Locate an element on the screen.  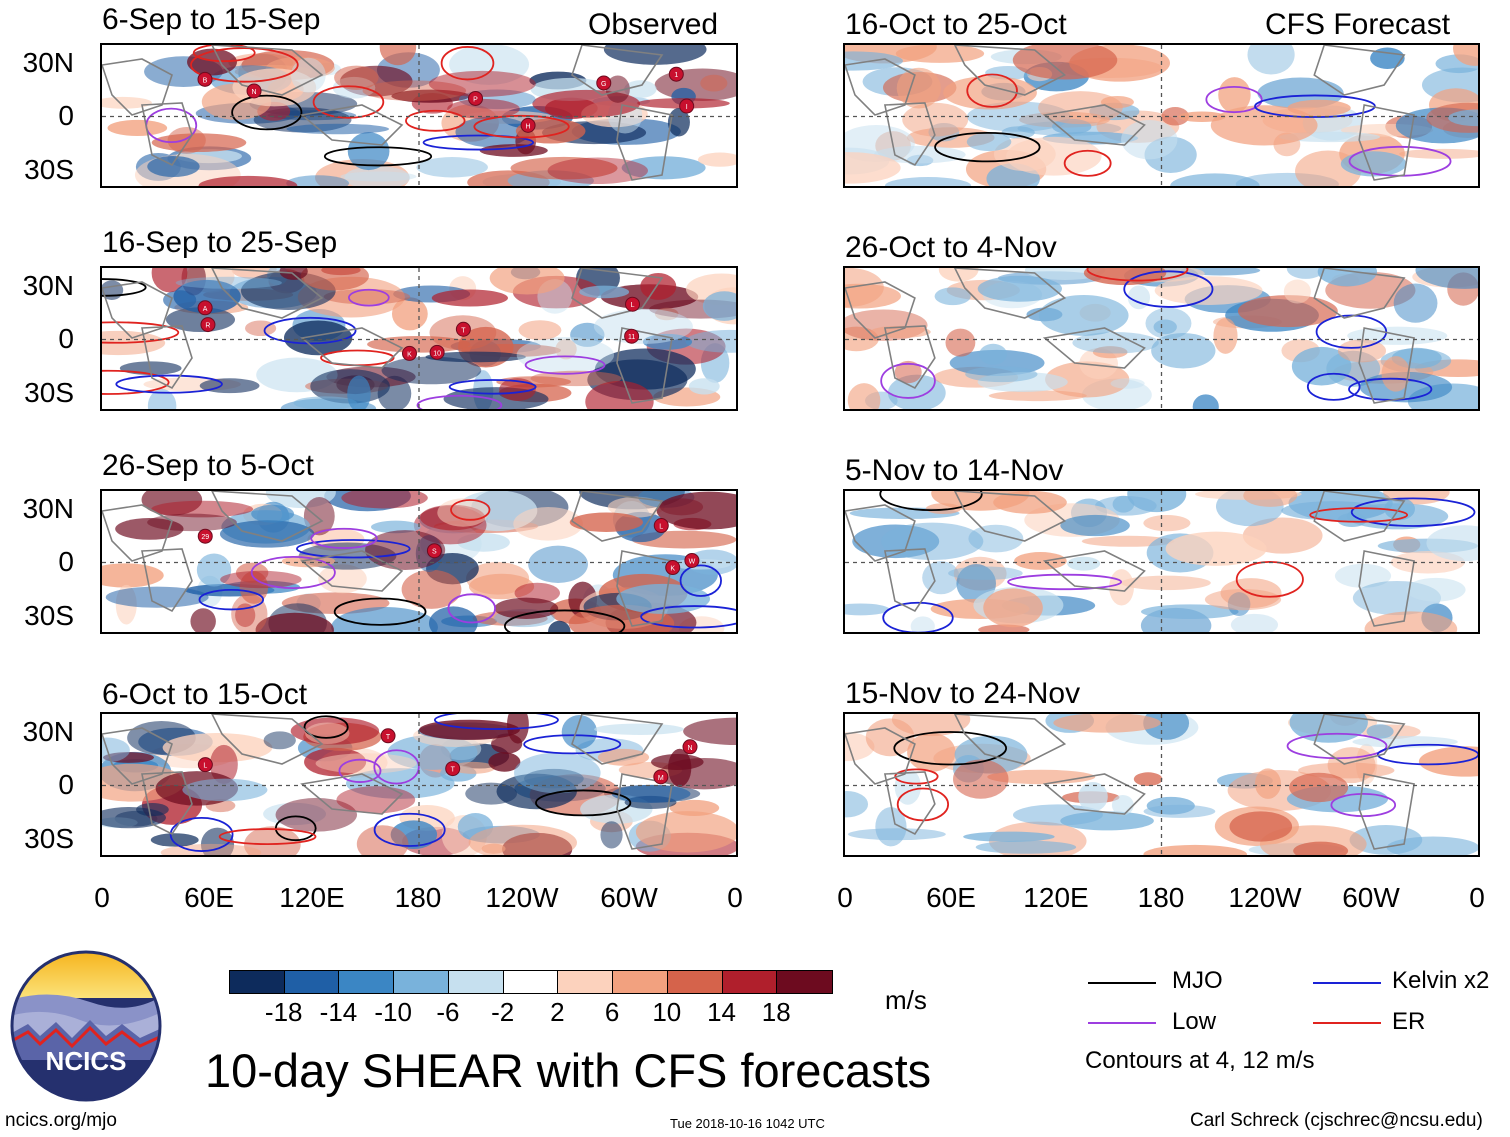
storm-label: M is located at coordinates (661, 778).